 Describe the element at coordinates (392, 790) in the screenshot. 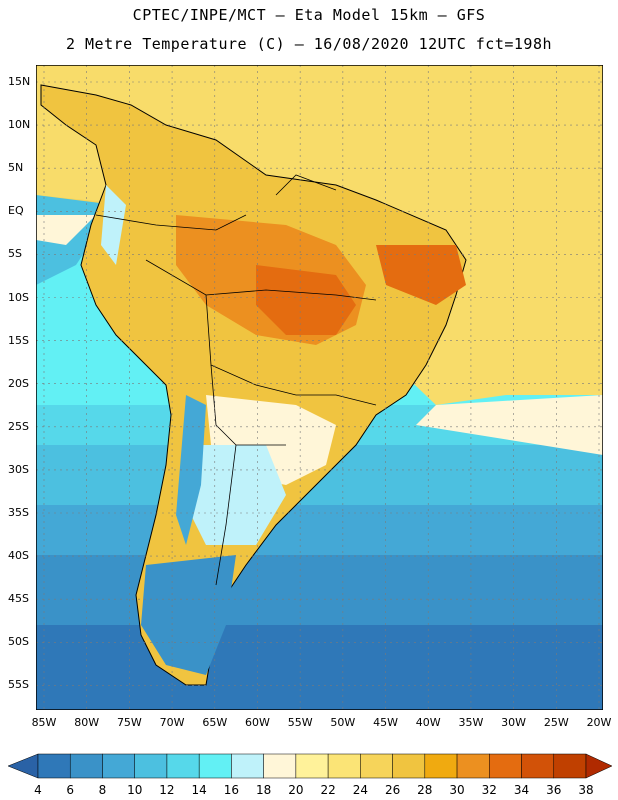

I see `colorbar-tick-label: 26` at that location.